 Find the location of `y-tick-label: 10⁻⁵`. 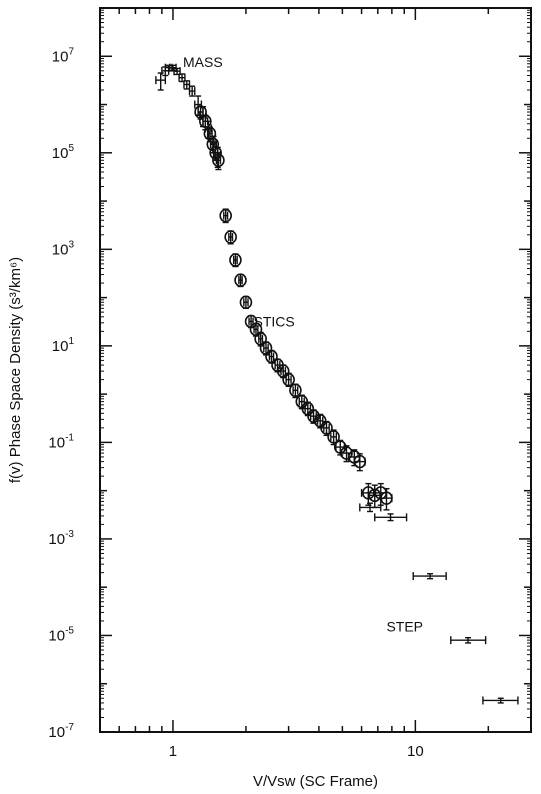

y-tick-label: 10⁻⁵ is located at coordinates (61, 634).